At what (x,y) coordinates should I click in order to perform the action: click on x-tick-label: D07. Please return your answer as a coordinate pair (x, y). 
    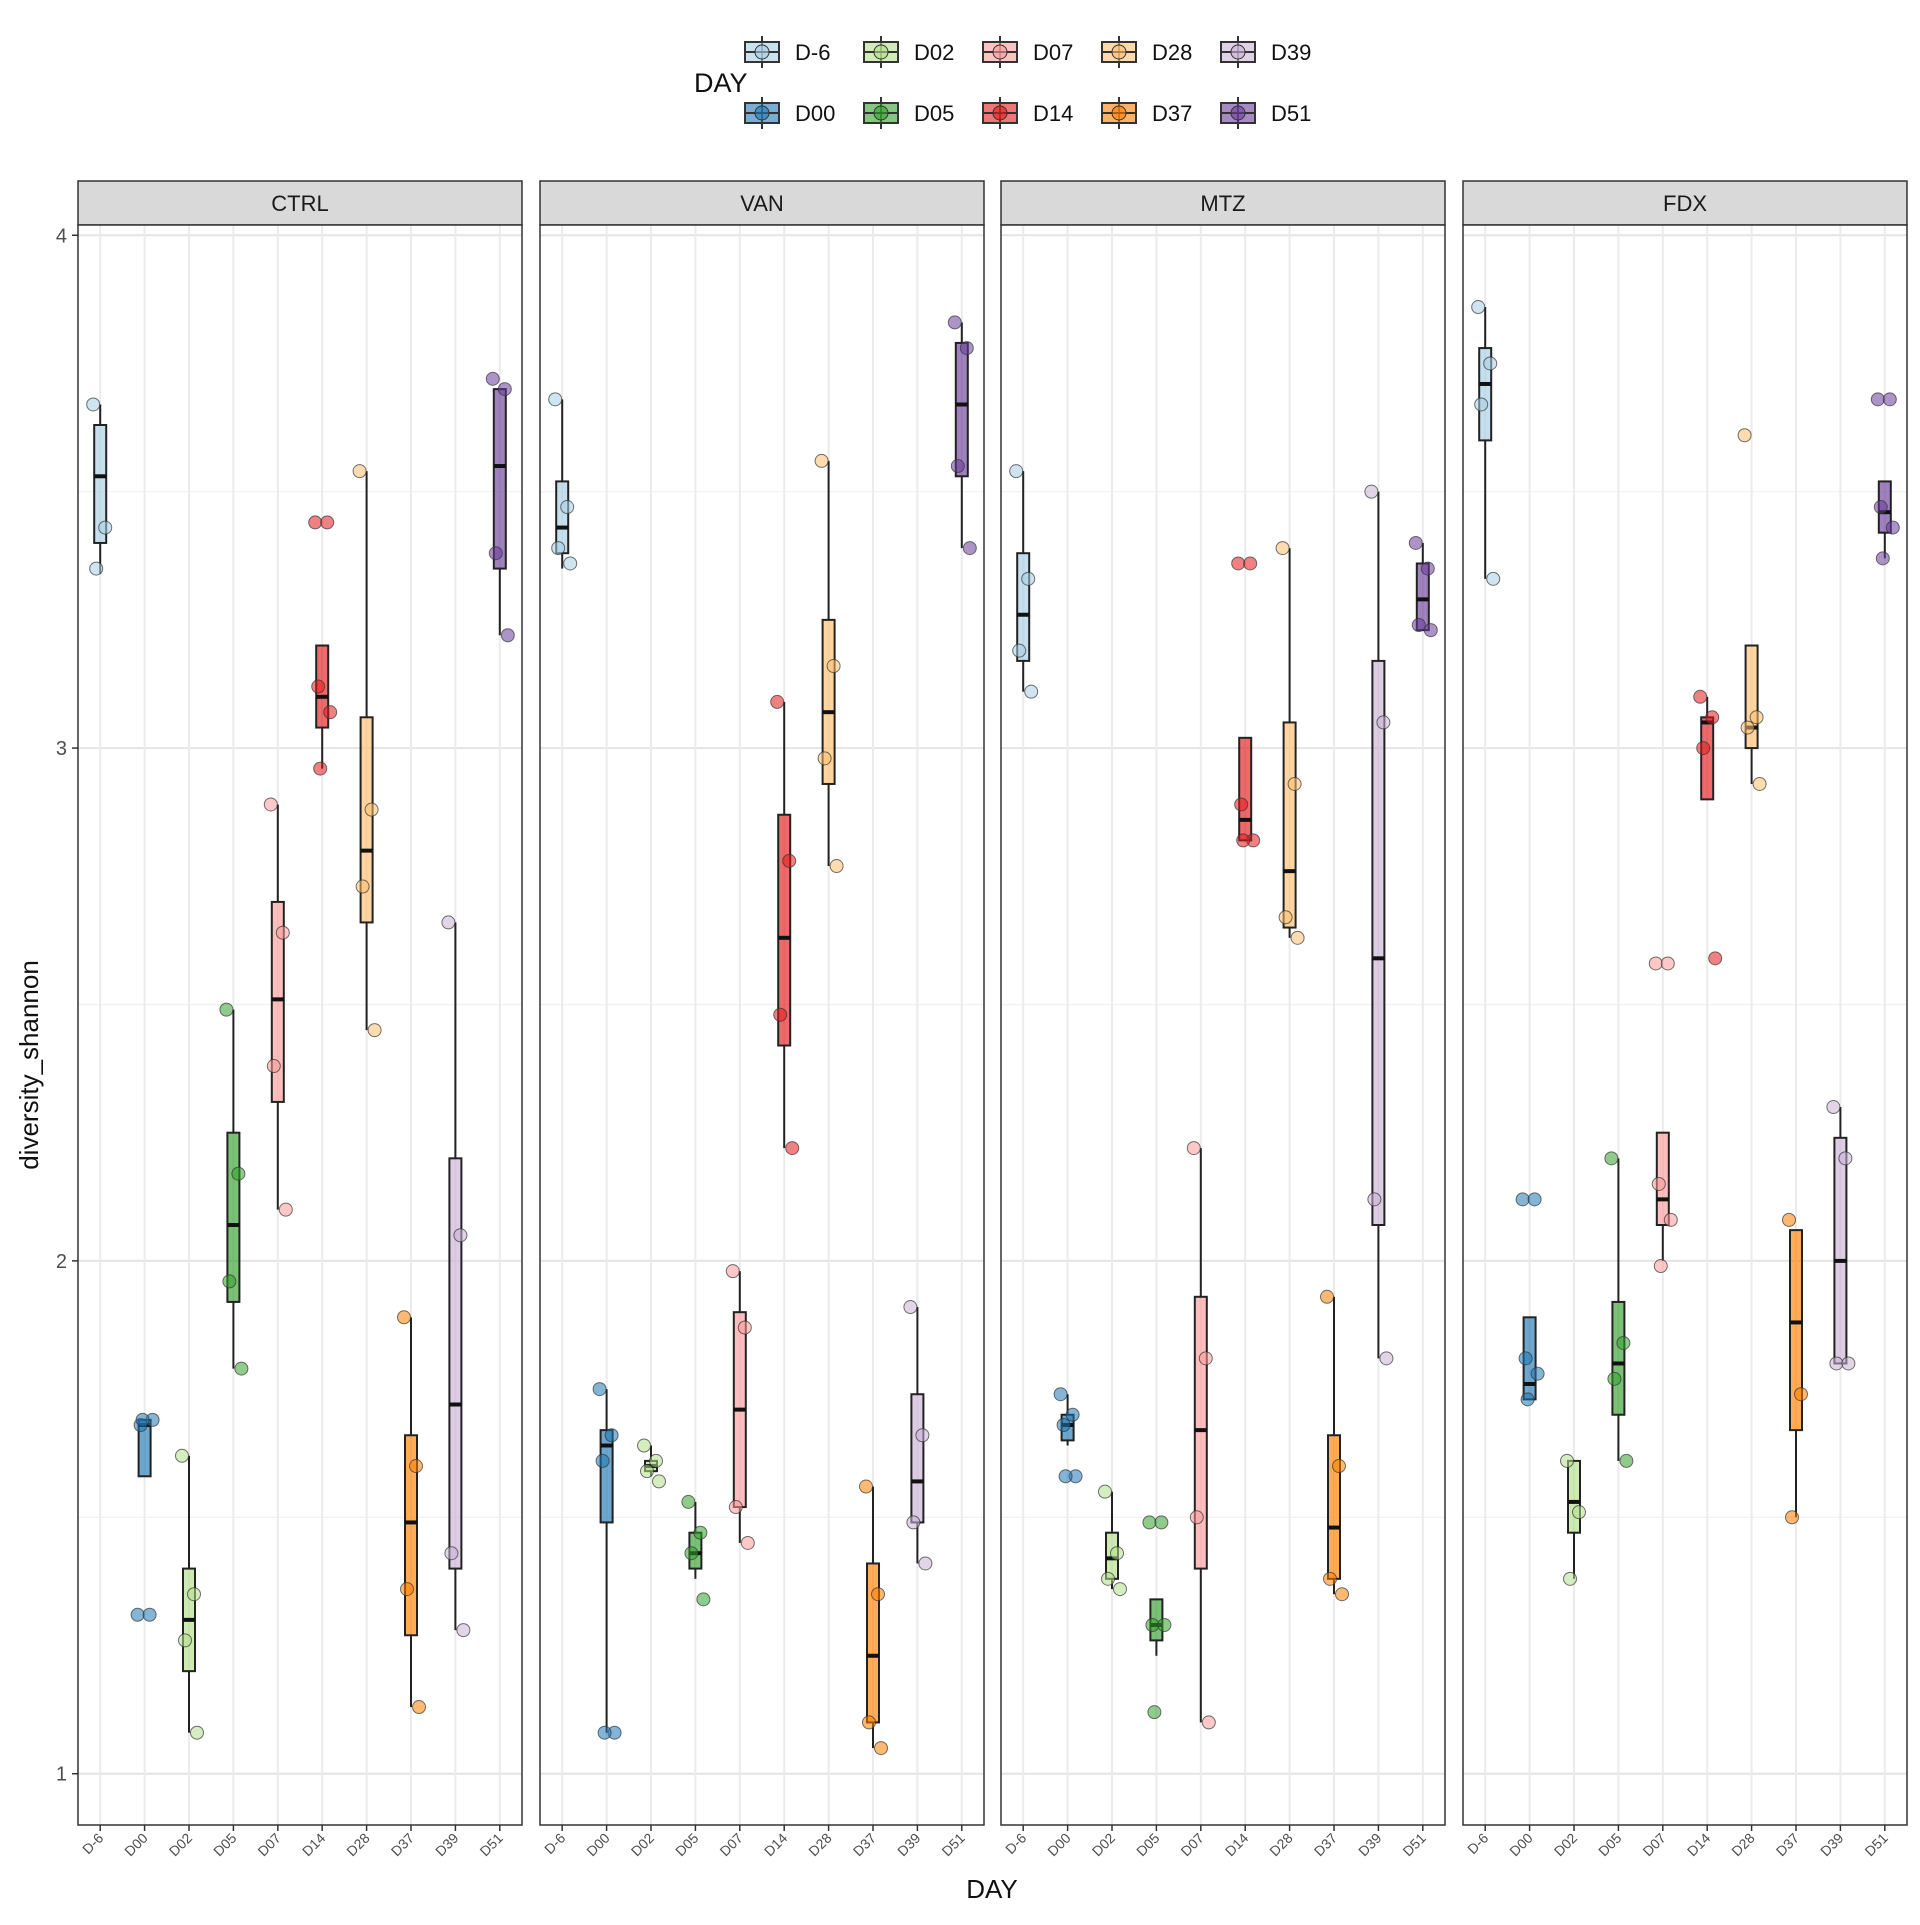
    Looking at the image, I should click on (1654, 1845).